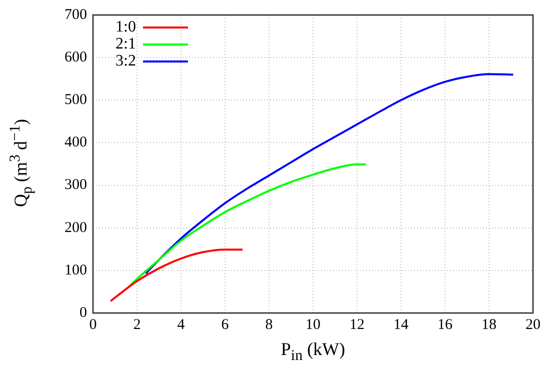  Describe the element at coordinates (401, 324) in the screenshot. I see `x-tick-label: 14` at that location.